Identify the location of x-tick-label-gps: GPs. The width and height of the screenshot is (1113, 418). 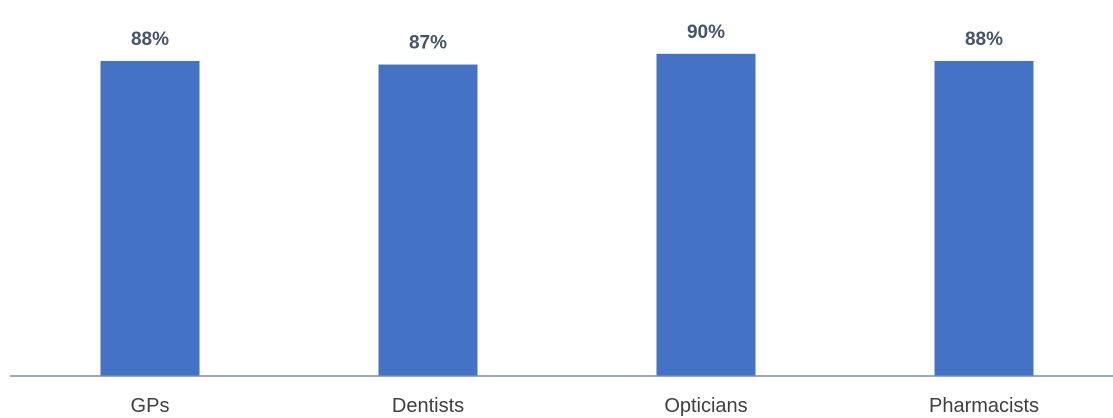
(150, 406).